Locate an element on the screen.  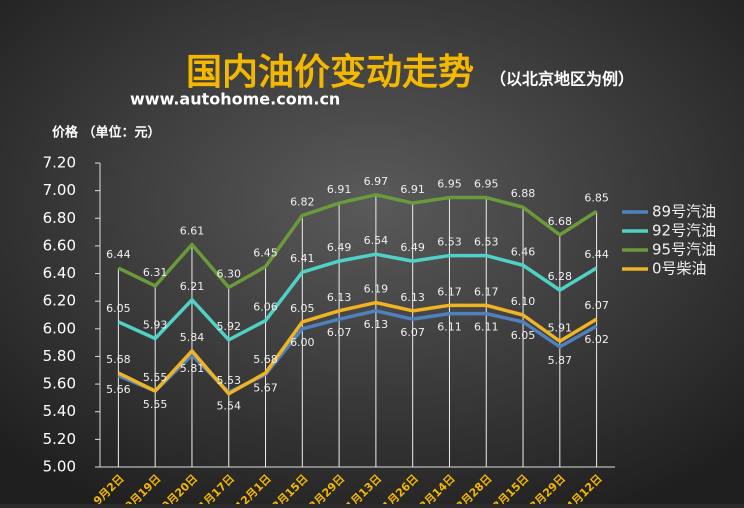
legend-label: 92号汽油 is located at coordinates (684, 231).